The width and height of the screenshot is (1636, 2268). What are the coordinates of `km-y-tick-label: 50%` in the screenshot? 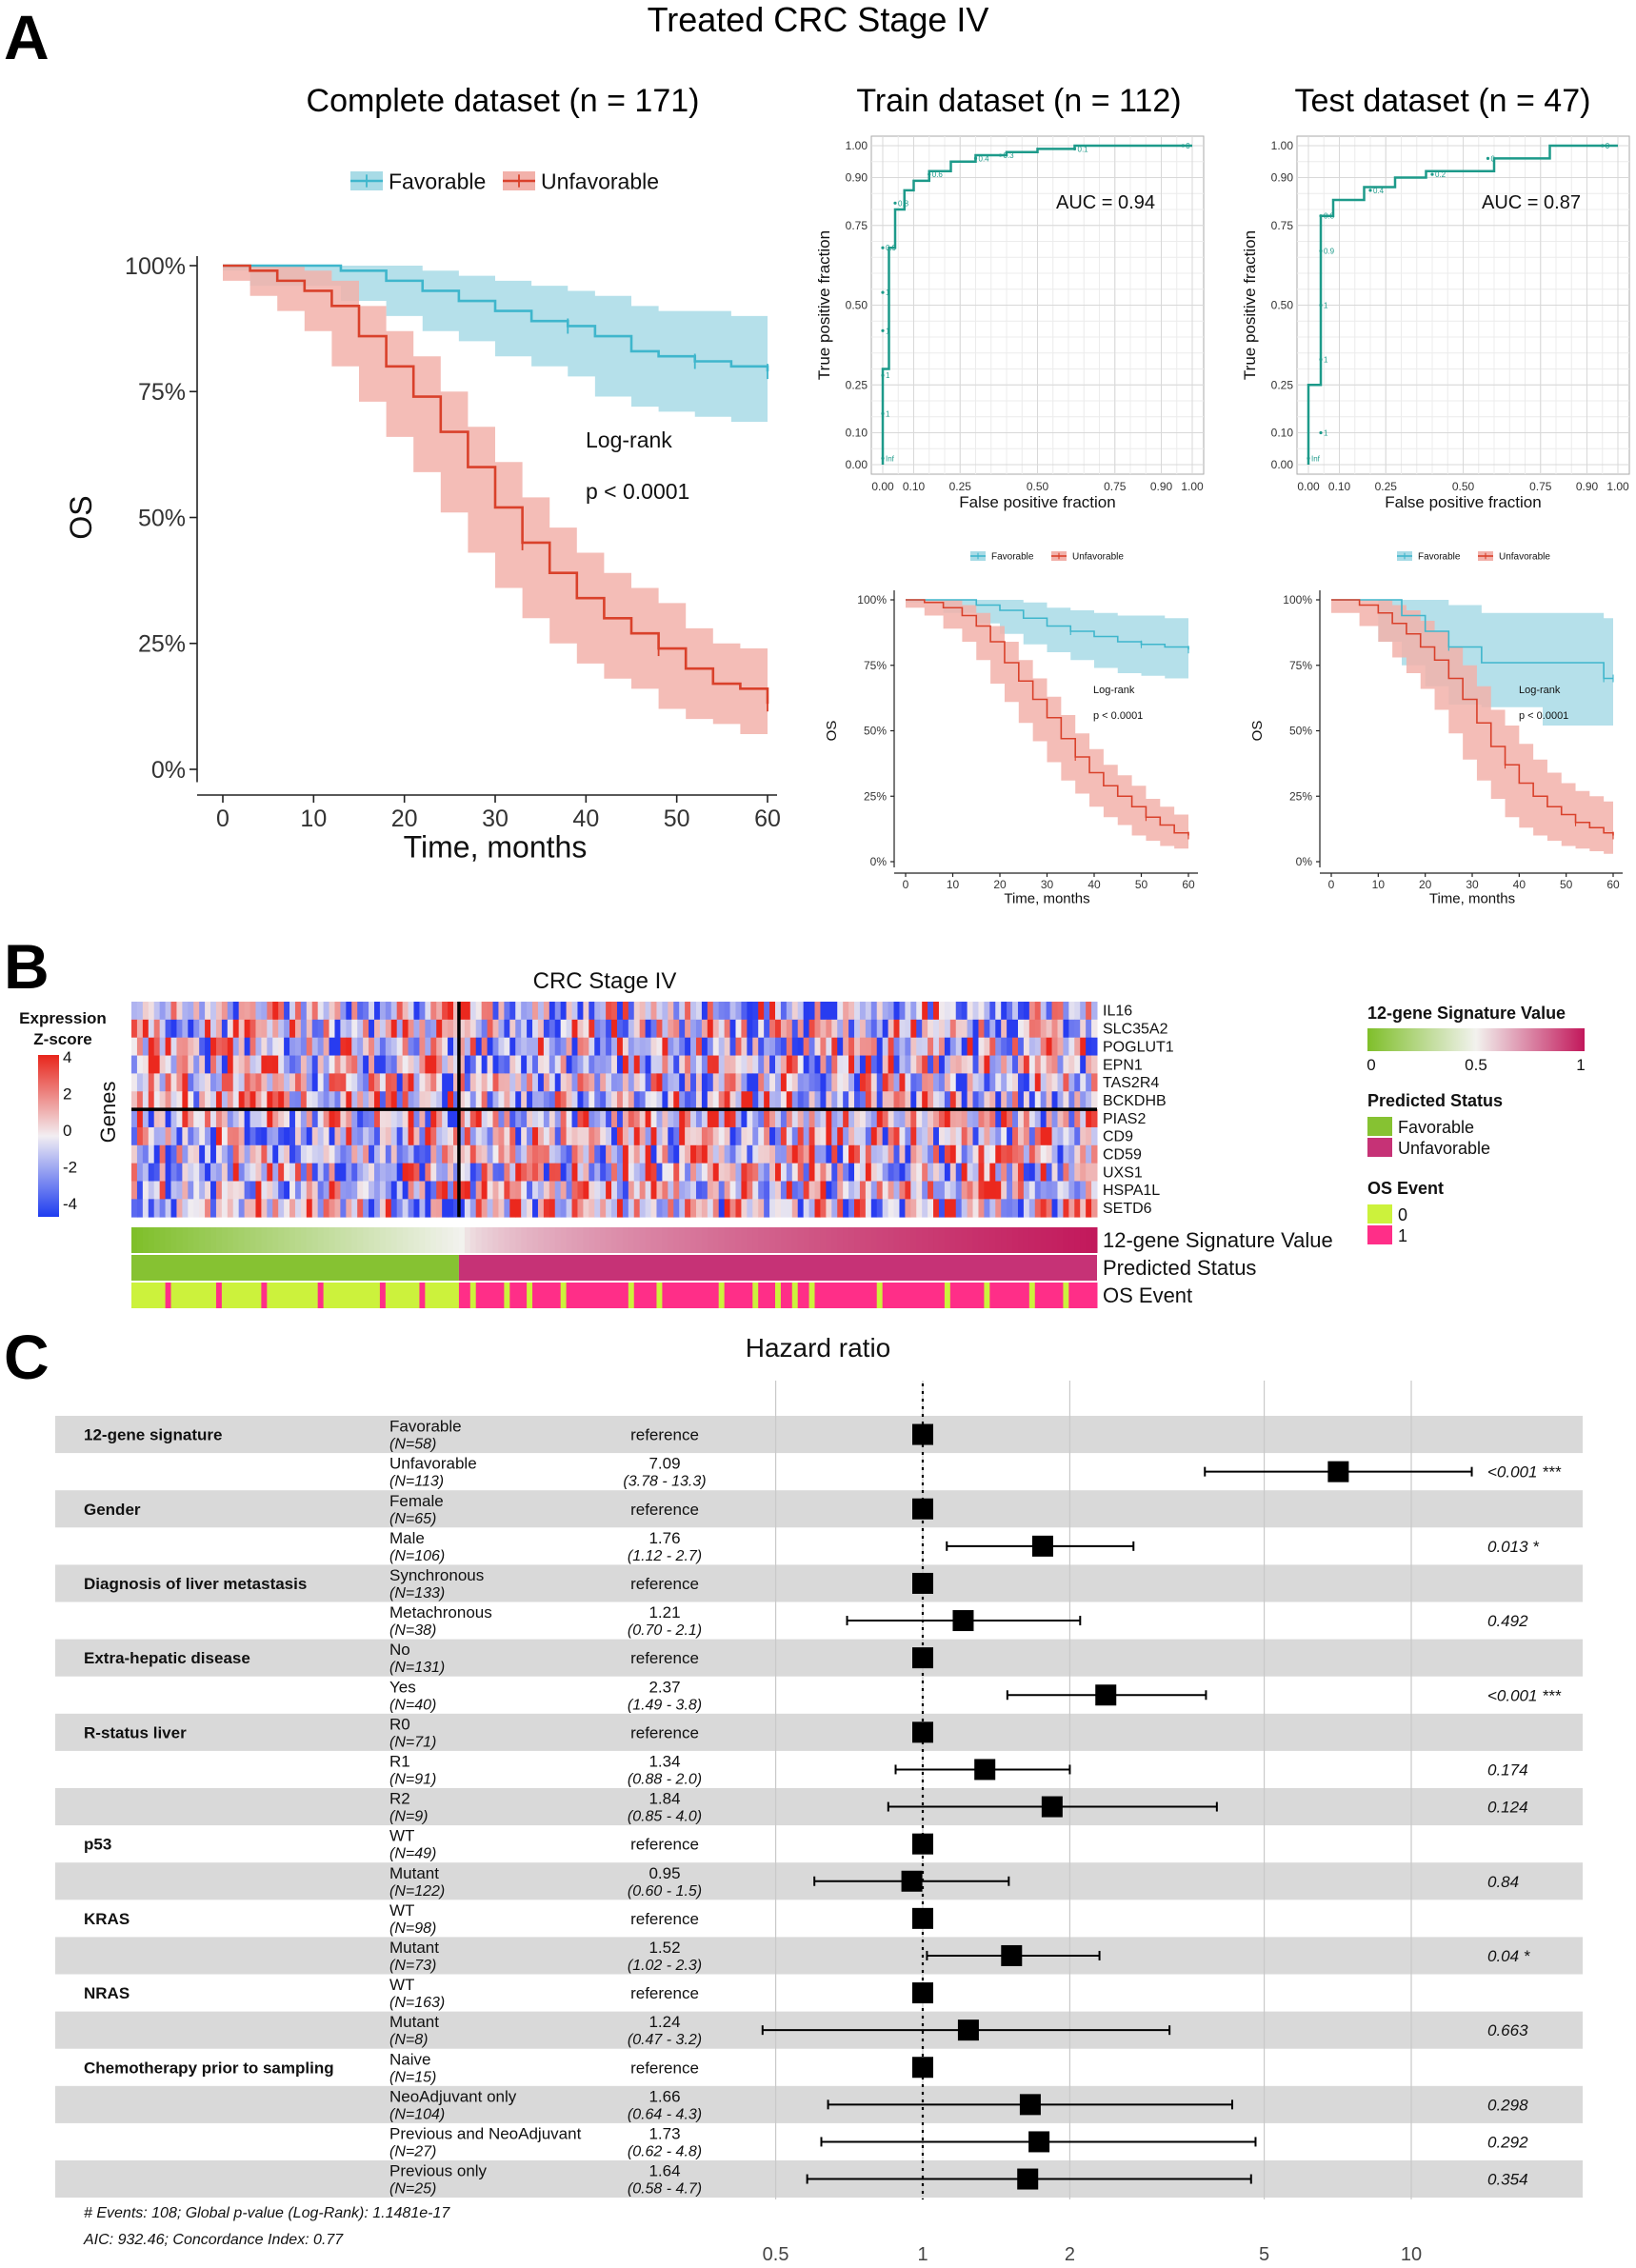 It's located at (1300, 731).